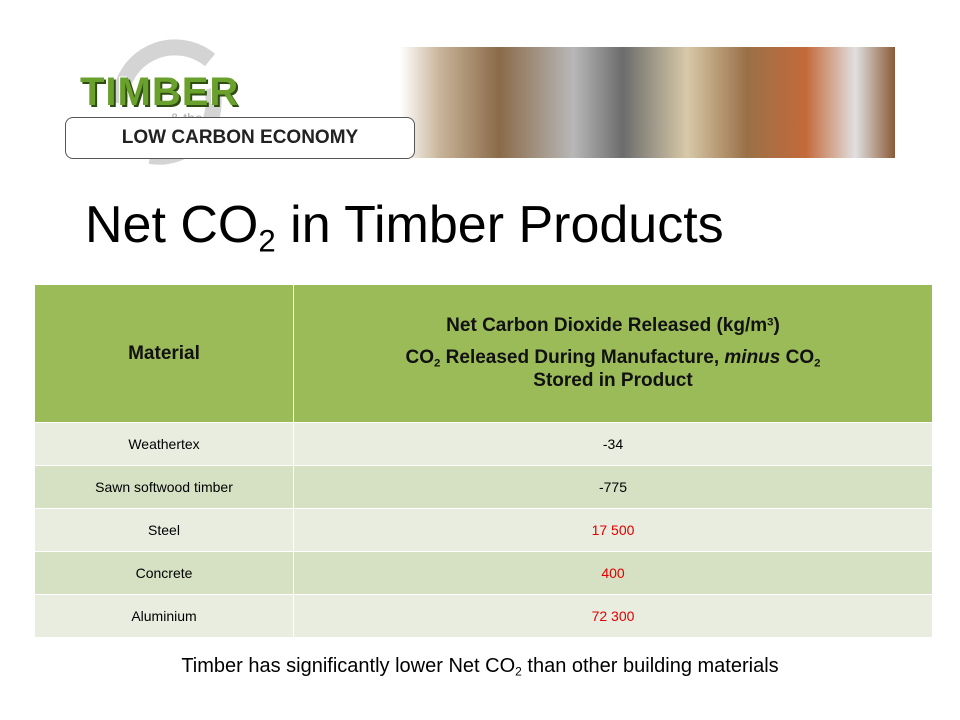  I want to click on table-row: Concrete 400, so click(484, 573).